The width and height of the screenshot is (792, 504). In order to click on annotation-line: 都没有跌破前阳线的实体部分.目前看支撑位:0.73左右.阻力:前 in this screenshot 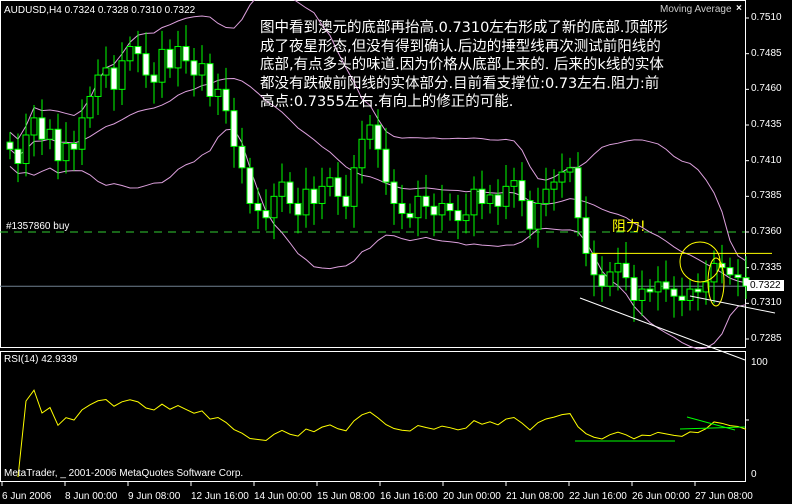, I will do `click(460, 83)`.